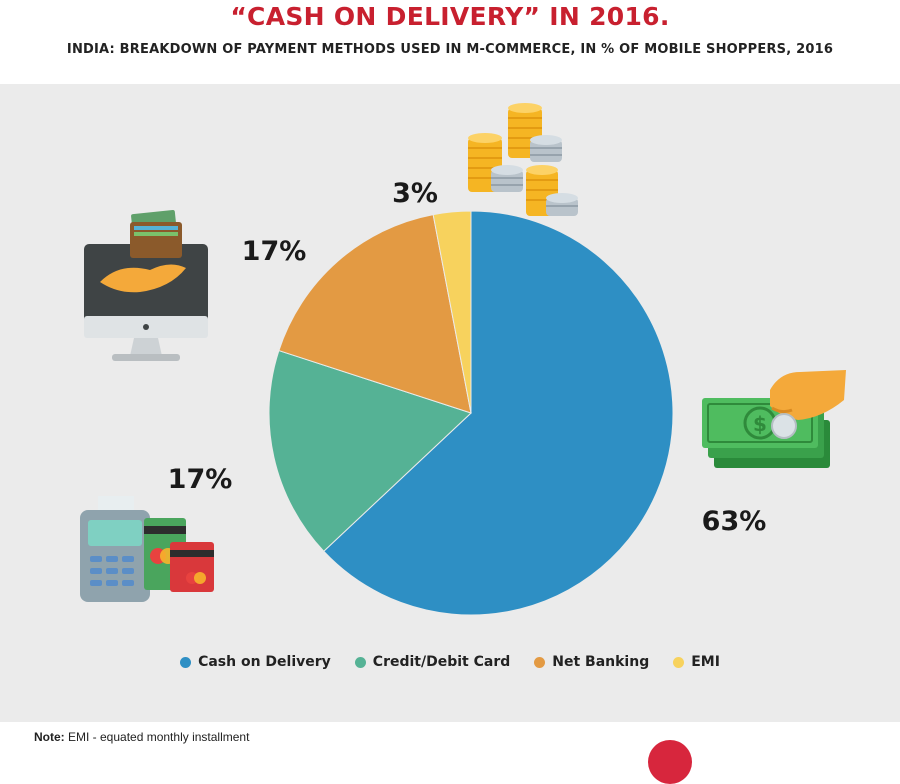 The height and width of the screenshot is (784, 900). Describe the element at coordinates (147, 549) in the screenshot. I see `card-terminal-icon` at that location.